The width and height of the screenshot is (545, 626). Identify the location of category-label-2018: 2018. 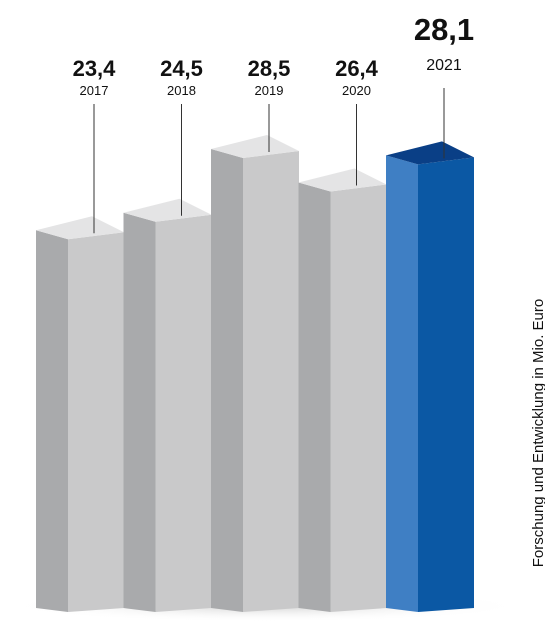
(181, 90).